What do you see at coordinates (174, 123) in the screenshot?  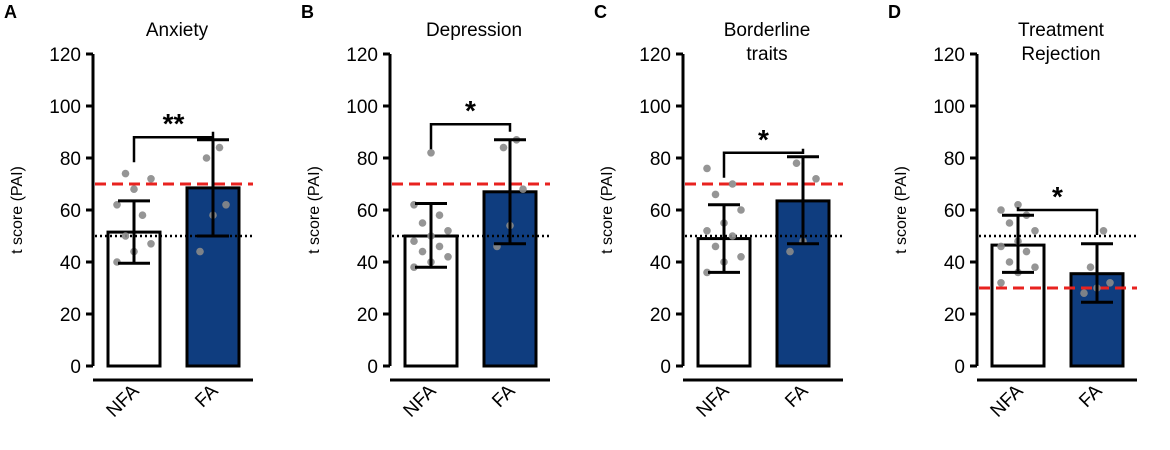 I see `significance-label: **` at bounding box center [174, 123].